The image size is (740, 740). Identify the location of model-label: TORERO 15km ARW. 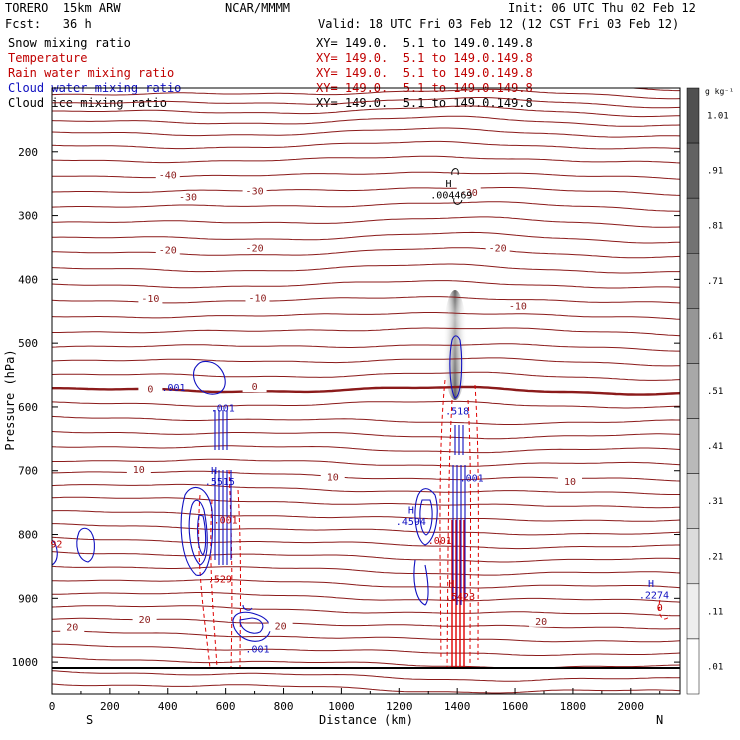
(63, 8).